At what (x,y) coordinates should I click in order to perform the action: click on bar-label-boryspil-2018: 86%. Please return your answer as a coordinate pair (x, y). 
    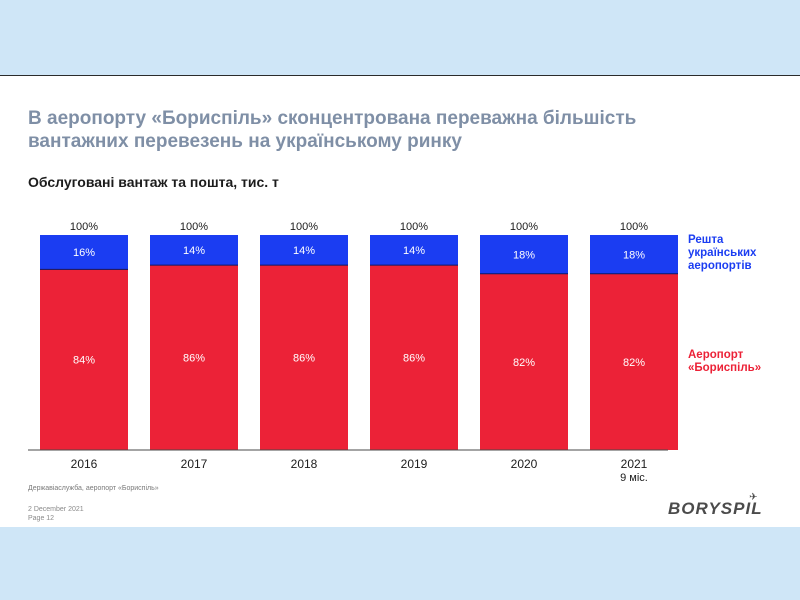
    Looking at the image, I should click on (304, 359).